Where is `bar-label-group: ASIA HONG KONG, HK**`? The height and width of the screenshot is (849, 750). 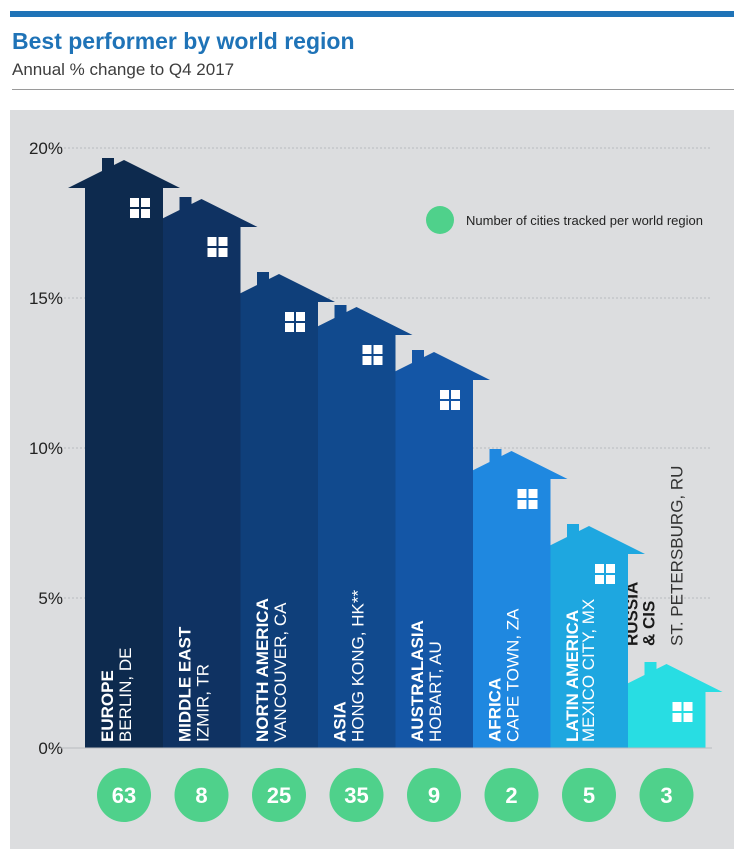
bar-label-group: ASIA HONG KONG, HK** is located at coordinates (349, 666).